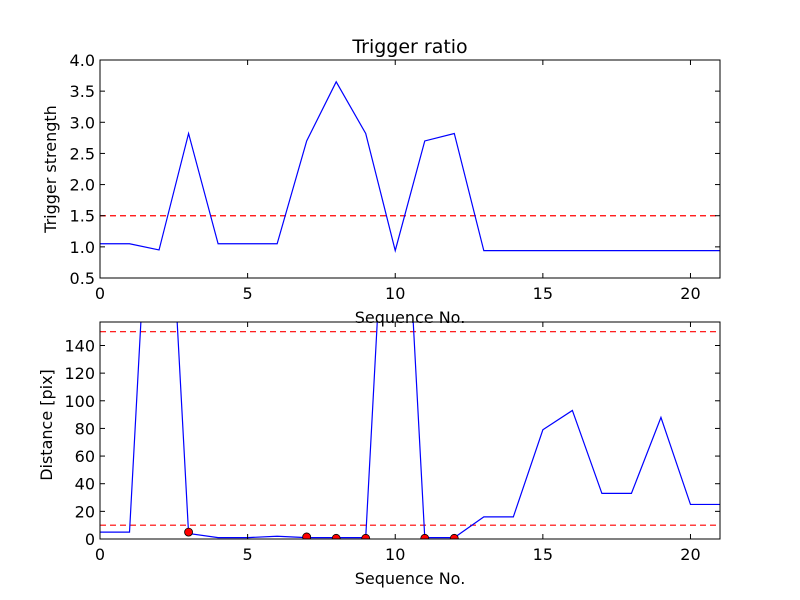  Describe the element at coordinates (79, 401) in the screenshot. I see `y-tick-label: 100` at that location.